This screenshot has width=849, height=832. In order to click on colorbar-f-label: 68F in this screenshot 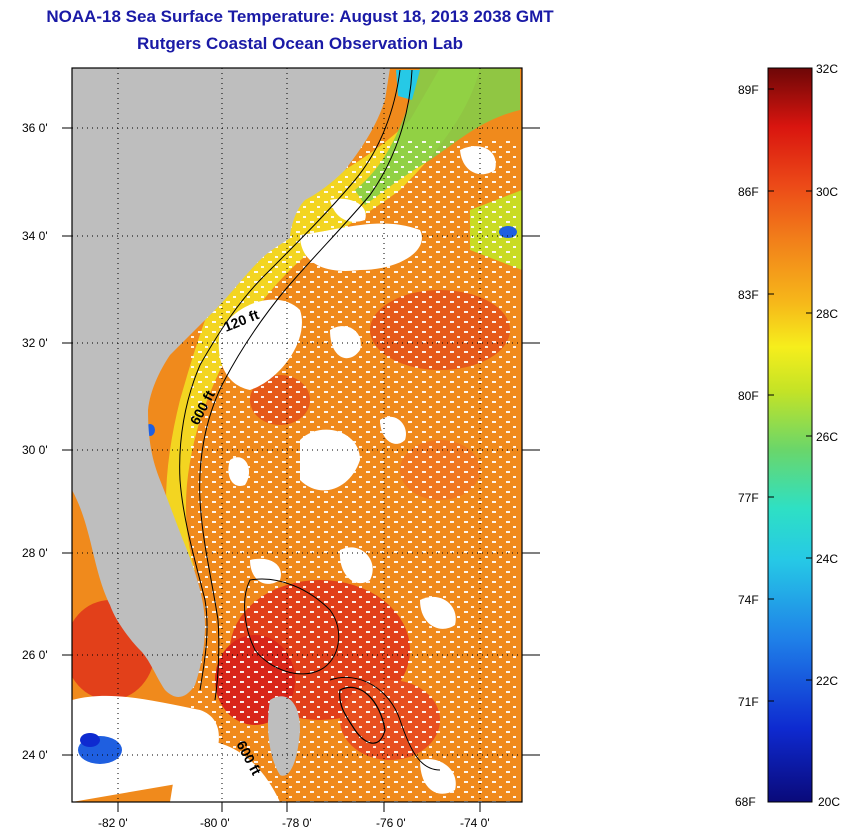, I will do `click(745, 802)`.